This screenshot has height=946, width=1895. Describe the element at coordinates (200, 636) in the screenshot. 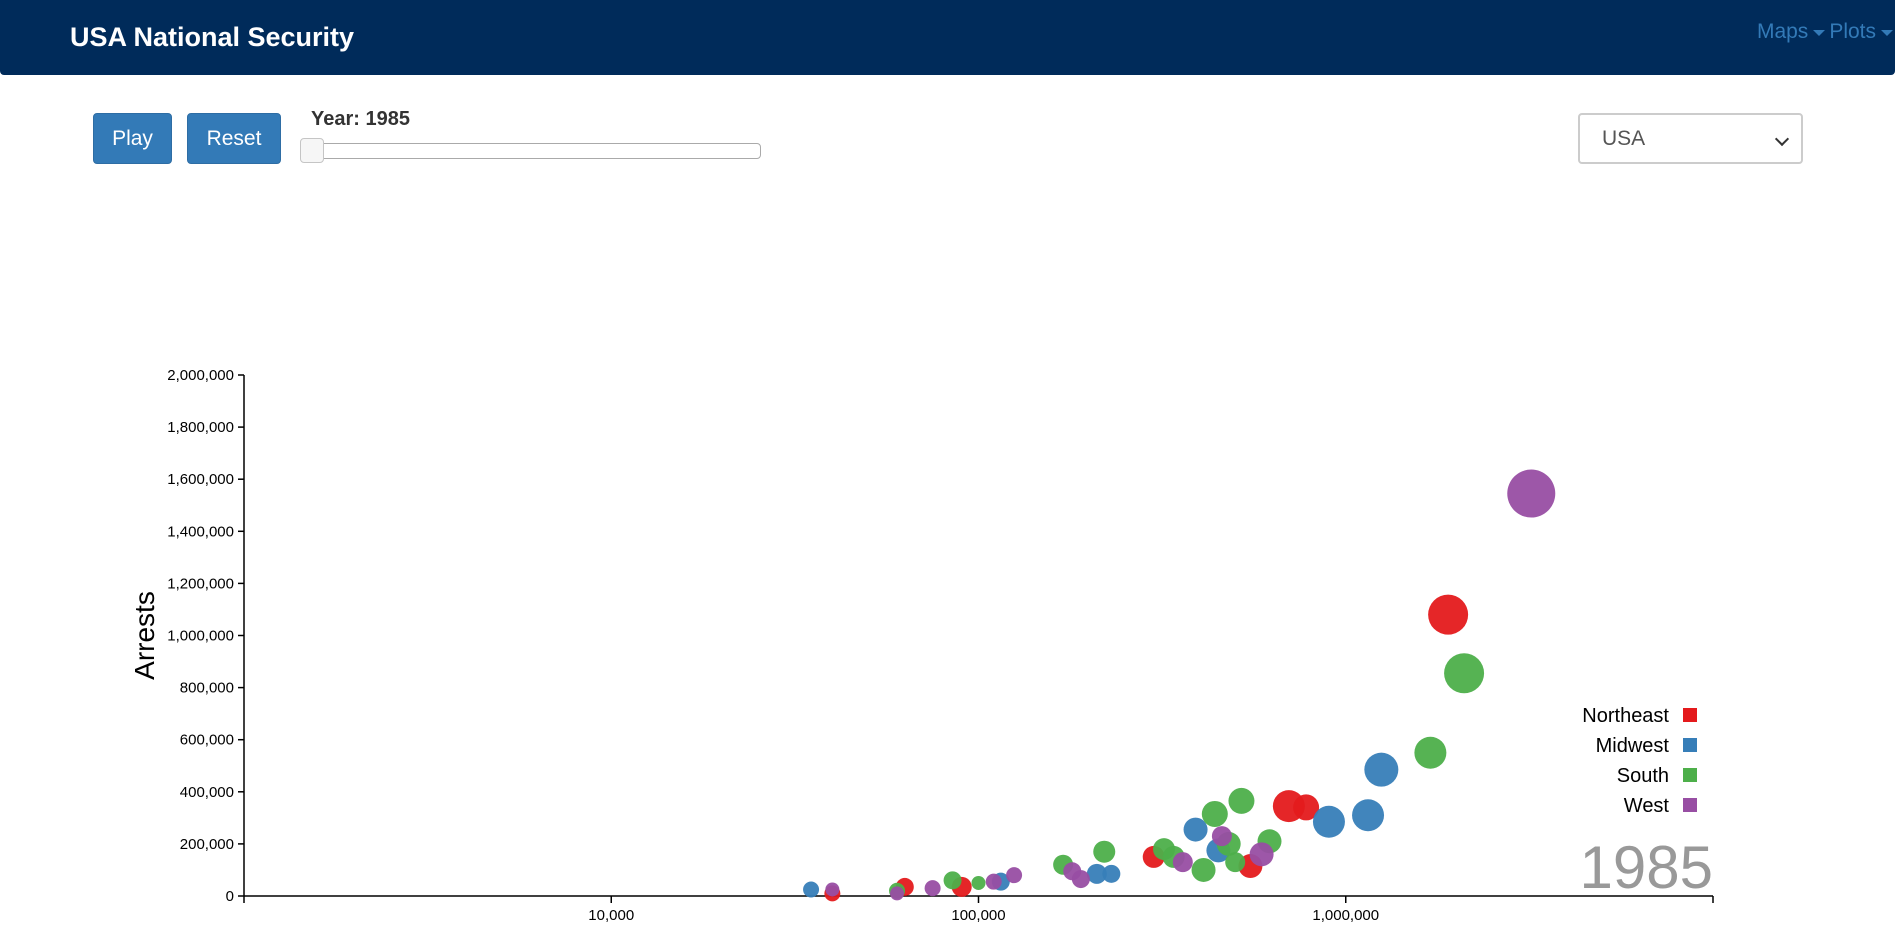

I see `y-tick-label: 1,000,000` at that location.